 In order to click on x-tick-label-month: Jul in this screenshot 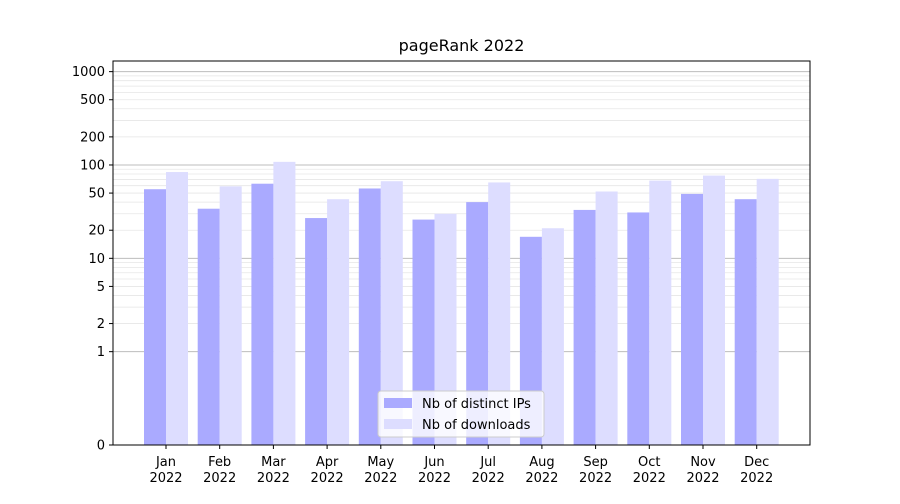, I will do `click(487, 462)`.